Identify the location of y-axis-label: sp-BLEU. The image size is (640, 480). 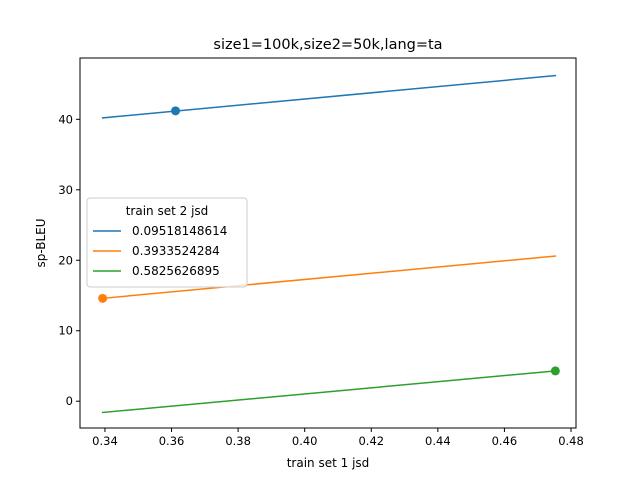
(41, 242).